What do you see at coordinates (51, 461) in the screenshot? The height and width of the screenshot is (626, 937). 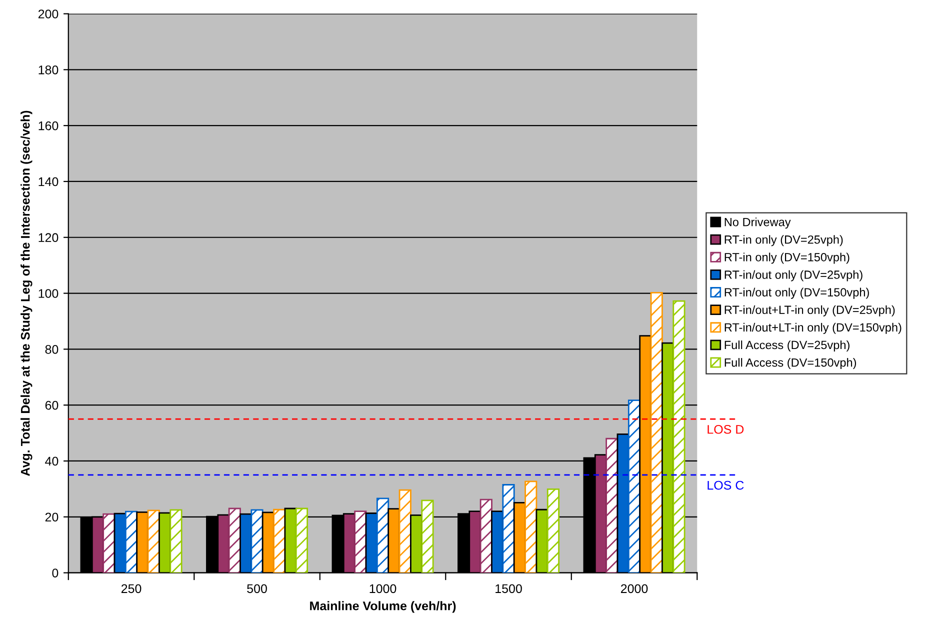 I see `y-tick-label: 40` at bounding box center [51, 461].